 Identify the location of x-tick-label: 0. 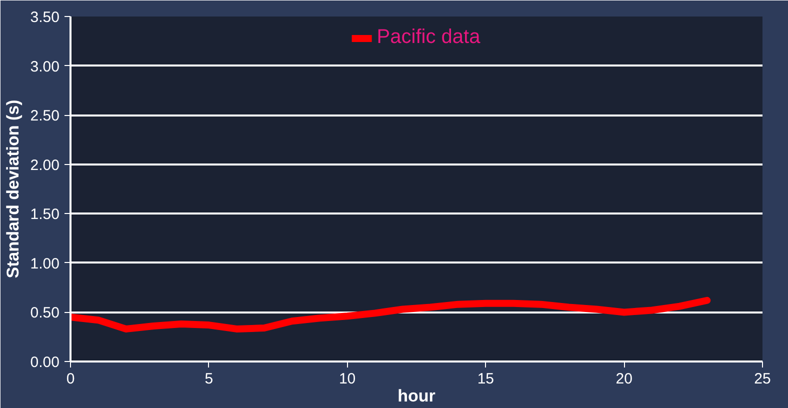
(70, 379).